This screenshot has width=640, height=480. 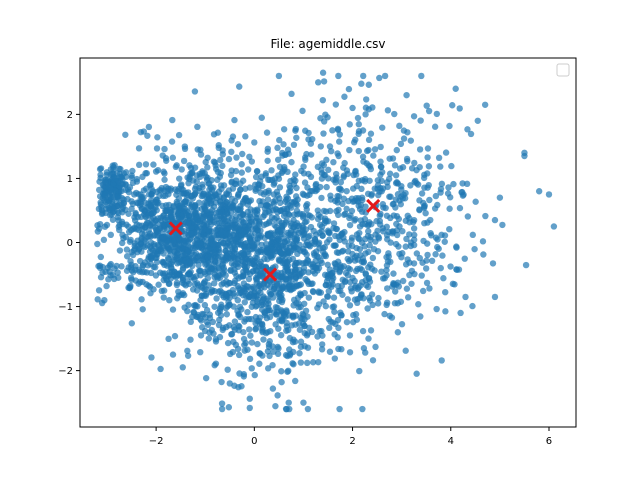 I want to click on y-tick-label: −2, so click(x=65, y=371).